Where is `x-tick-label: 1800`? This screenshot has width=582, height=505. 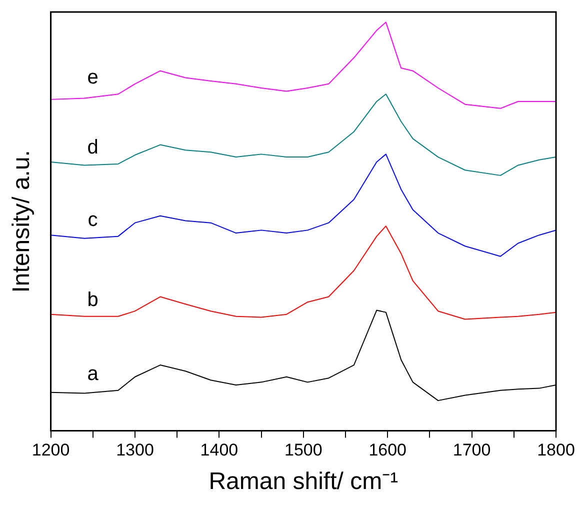 x-tick-label: 1800 is located at coordinates (556, 450).